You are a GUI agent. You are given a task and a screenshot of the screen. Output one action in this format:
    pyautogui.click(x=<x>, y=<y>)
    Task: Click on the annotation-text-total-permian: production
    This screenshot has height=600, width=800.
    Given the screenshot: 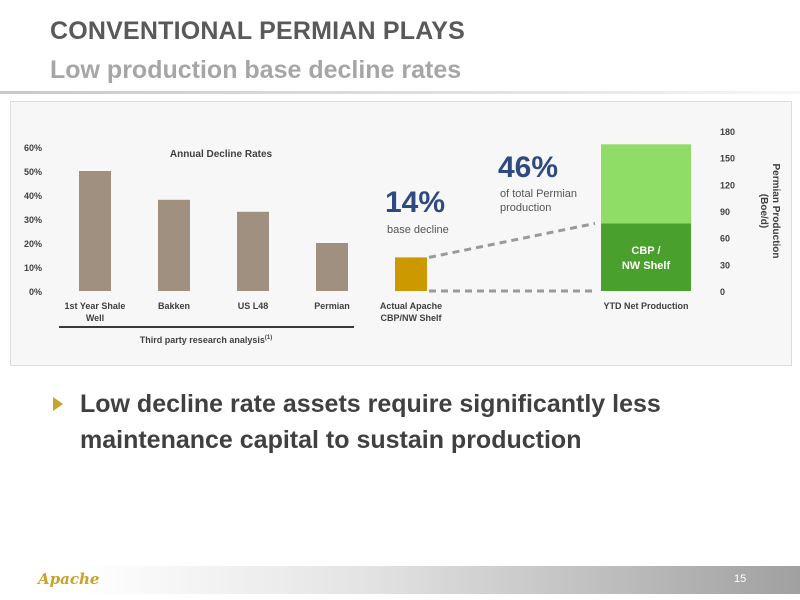 What is the action you would take?
    pyautogui.click(x=525, y=208)
    